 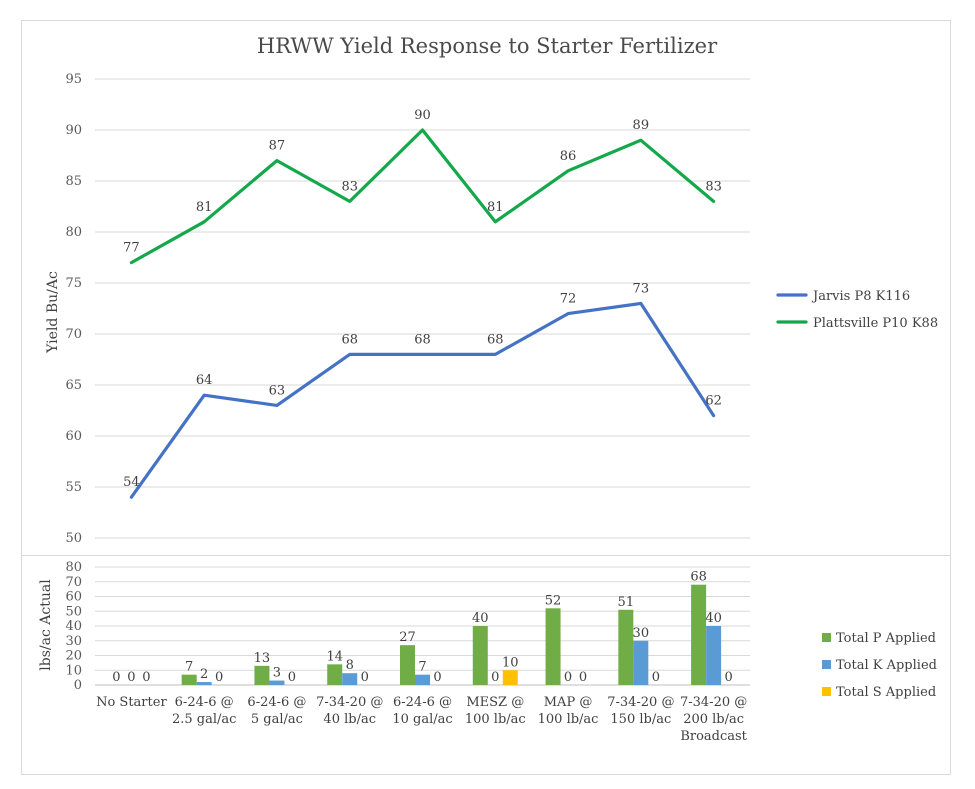 I want to click on line-data-label: 63, so click(x=277, y=390).